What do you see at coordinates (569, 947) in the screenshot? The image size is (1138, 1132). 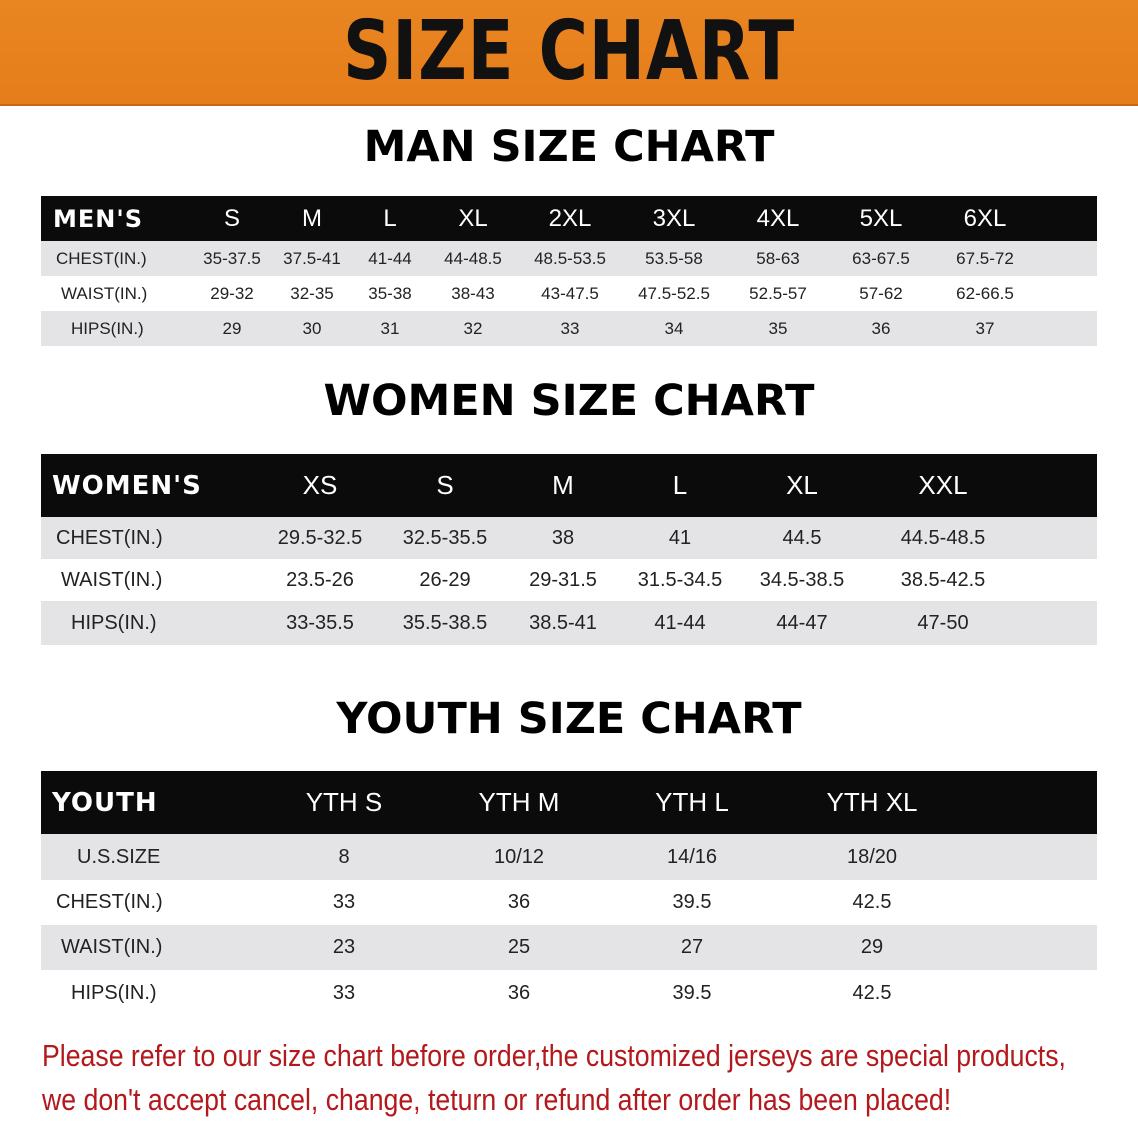 I see `table-row: WAIST(IN.) 23 25 27 29` at bounding box center [569, 947].